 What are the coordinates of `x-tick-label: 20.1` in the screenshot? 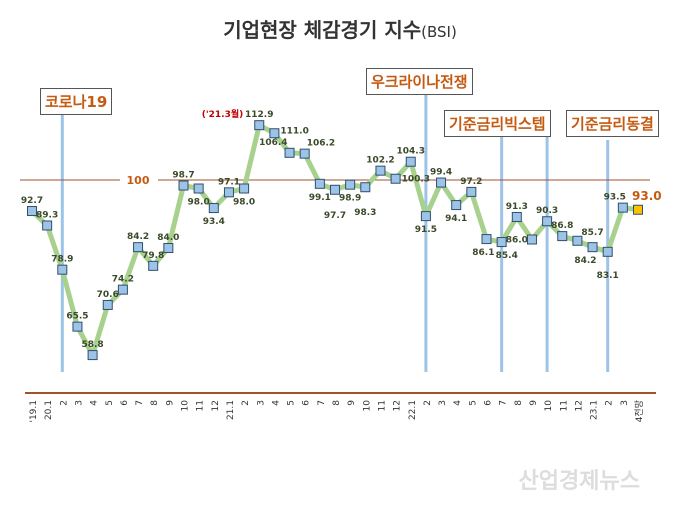 It's located at (49, 410).